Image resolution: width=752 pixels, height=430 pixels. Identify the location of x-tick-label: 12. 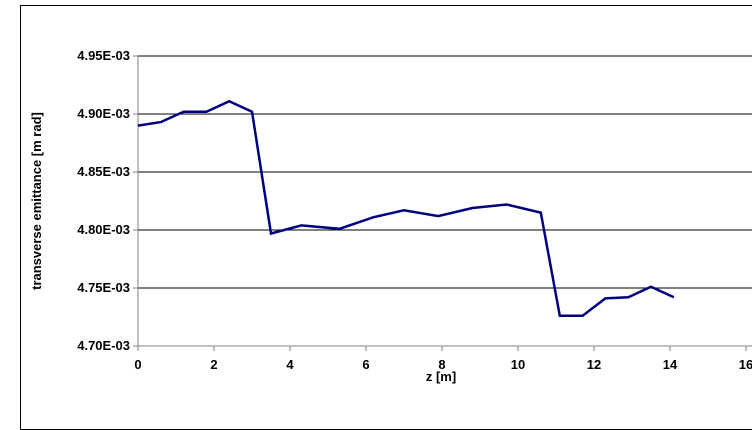
(594, 364).